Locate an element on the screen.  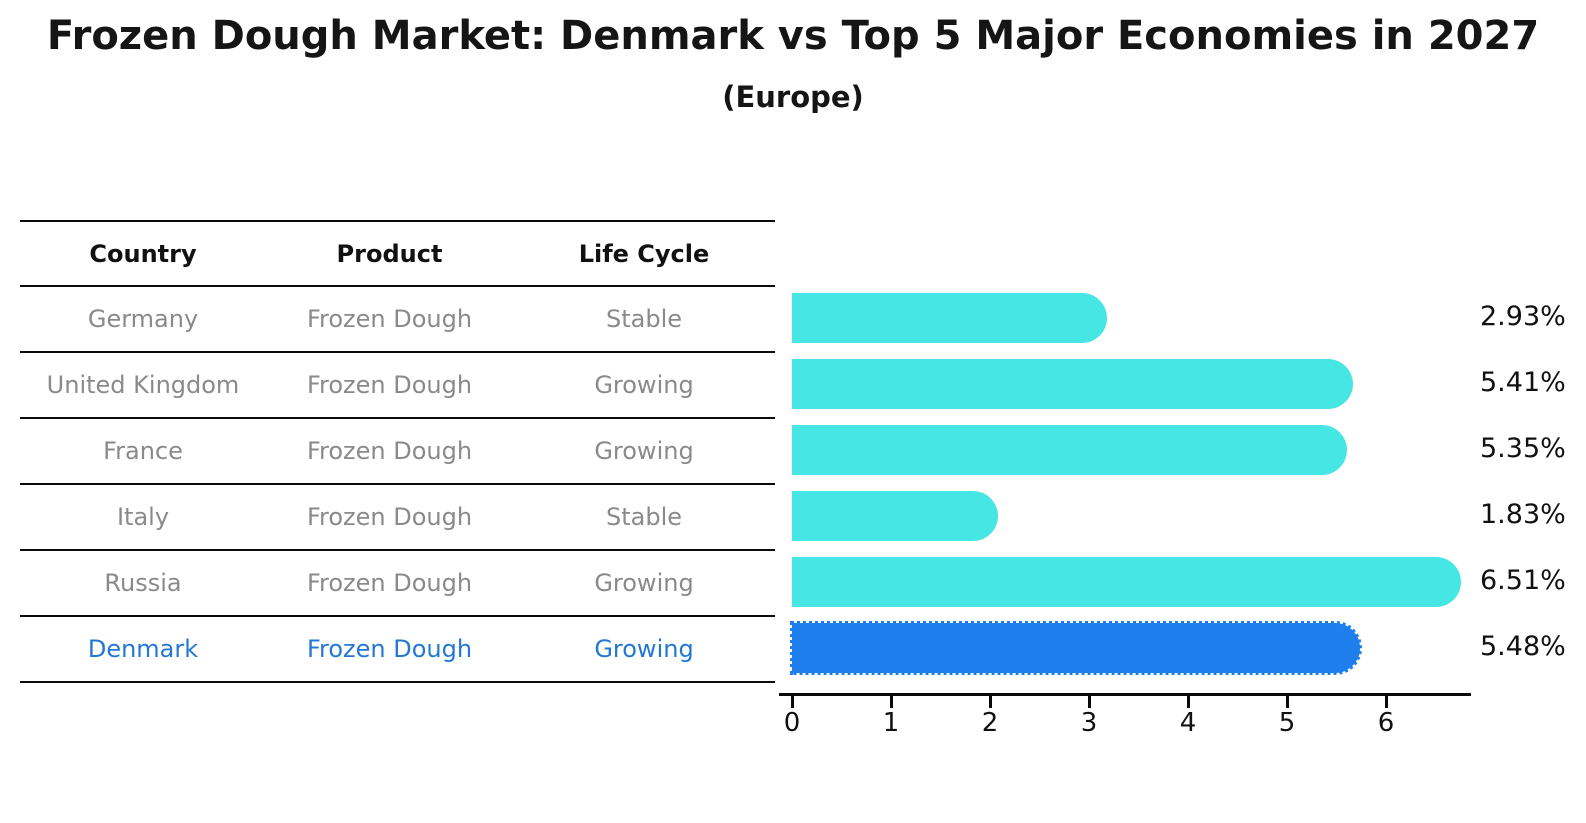
x-axis-tick-label: 2 is located at coordinates (990, 723).